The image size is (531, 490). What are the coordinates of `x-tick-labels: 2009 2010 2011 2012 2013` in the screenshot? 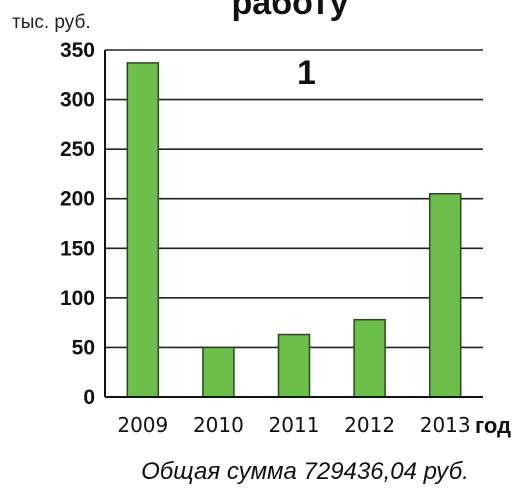 It's located at (293, 425).